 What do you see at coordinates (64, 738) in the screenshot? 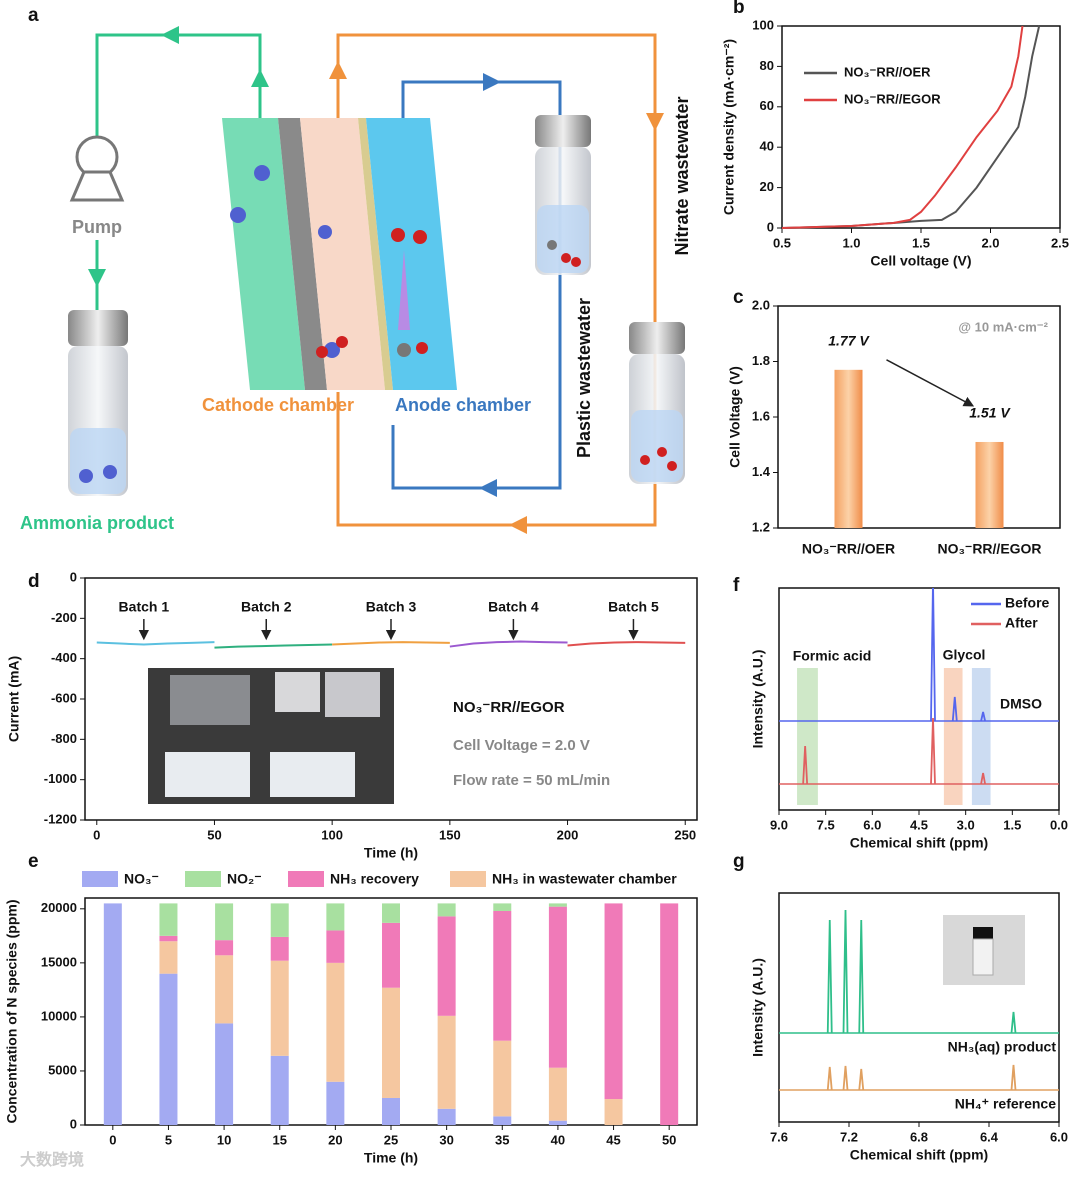
I see `y-tick-label: -800` at bounding box center [64, 738].